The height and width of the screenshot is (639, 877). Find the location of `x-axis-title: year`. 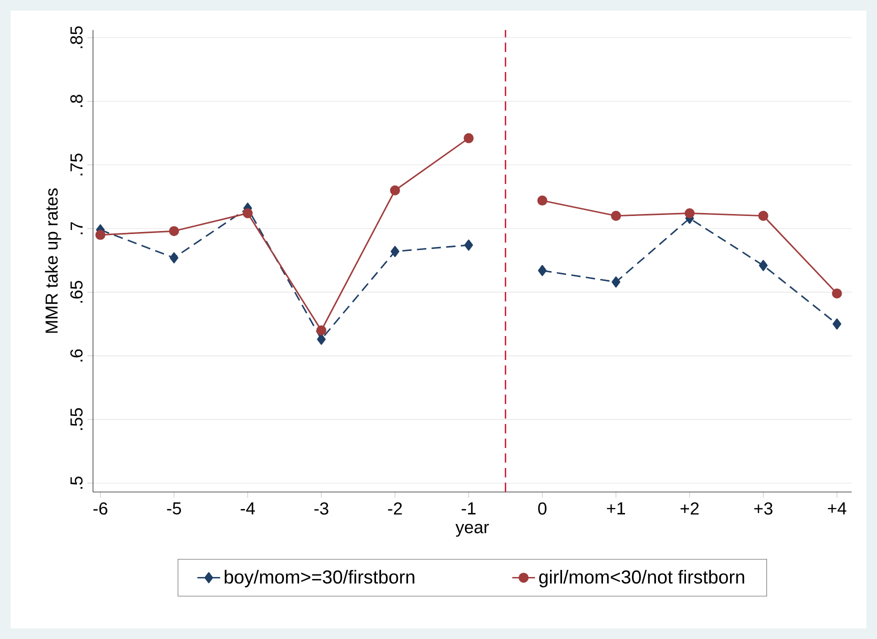

x-axis-title: year is located at coordinates (472, 530).